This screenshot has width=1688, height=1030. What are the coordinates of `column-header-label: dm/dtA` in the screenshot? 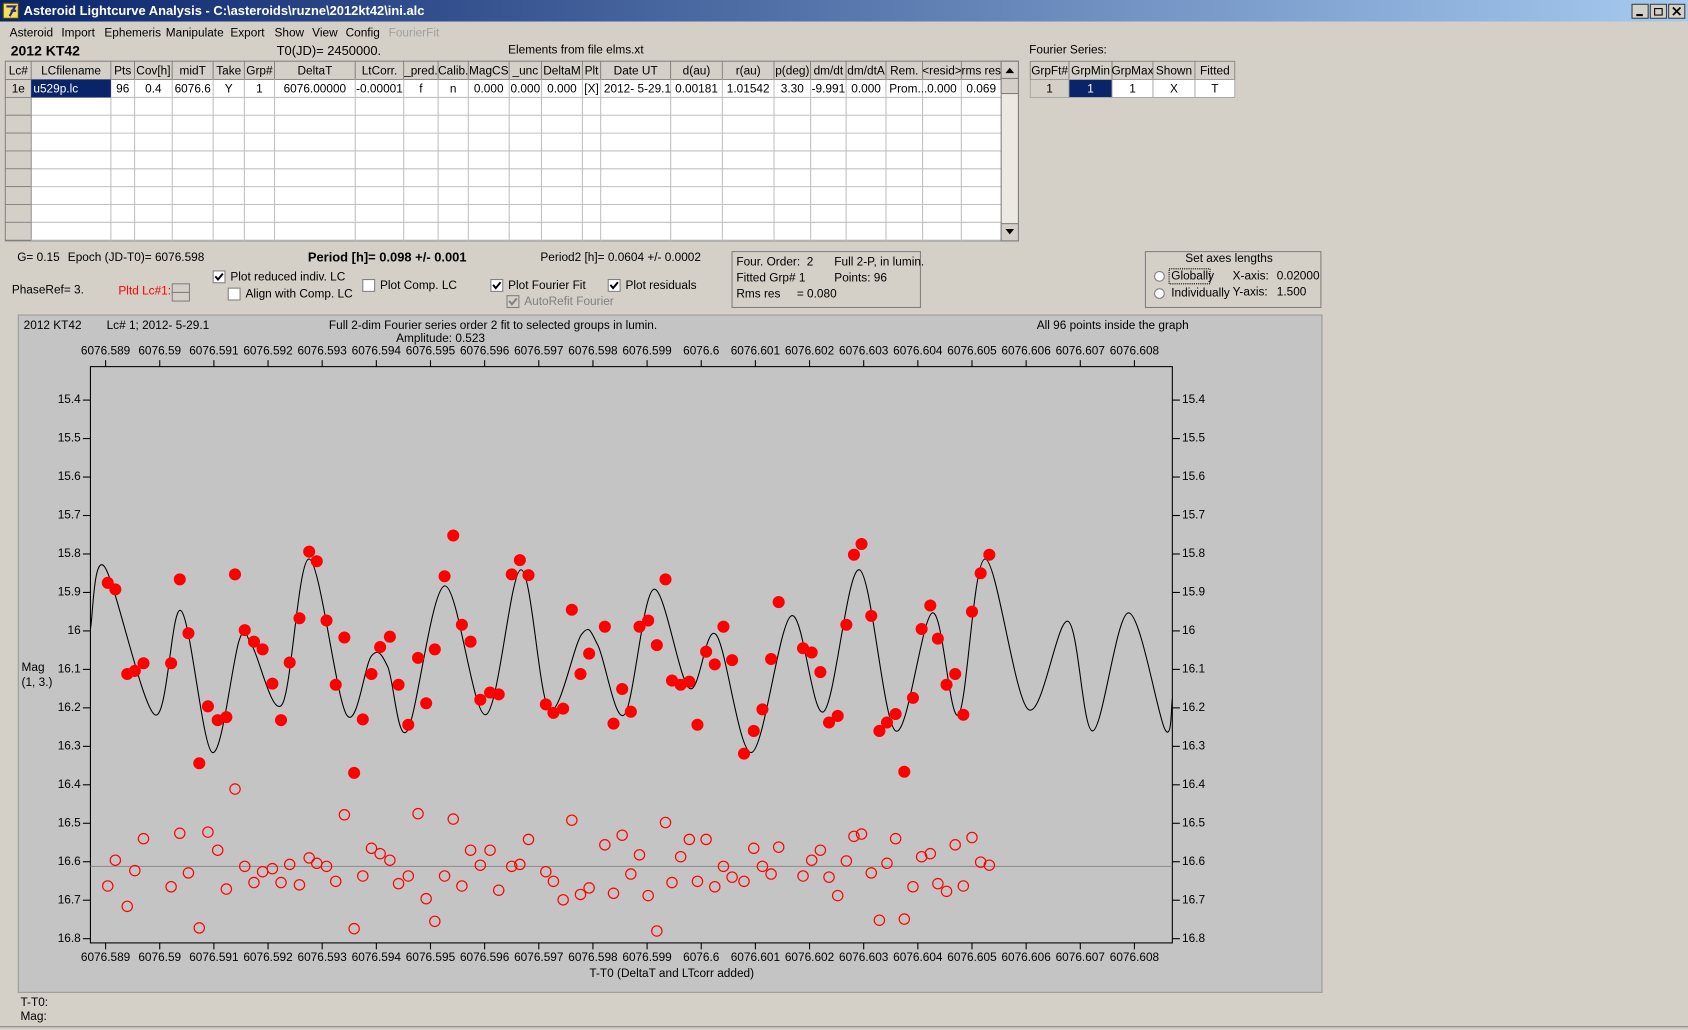 It's located at (866, 71).